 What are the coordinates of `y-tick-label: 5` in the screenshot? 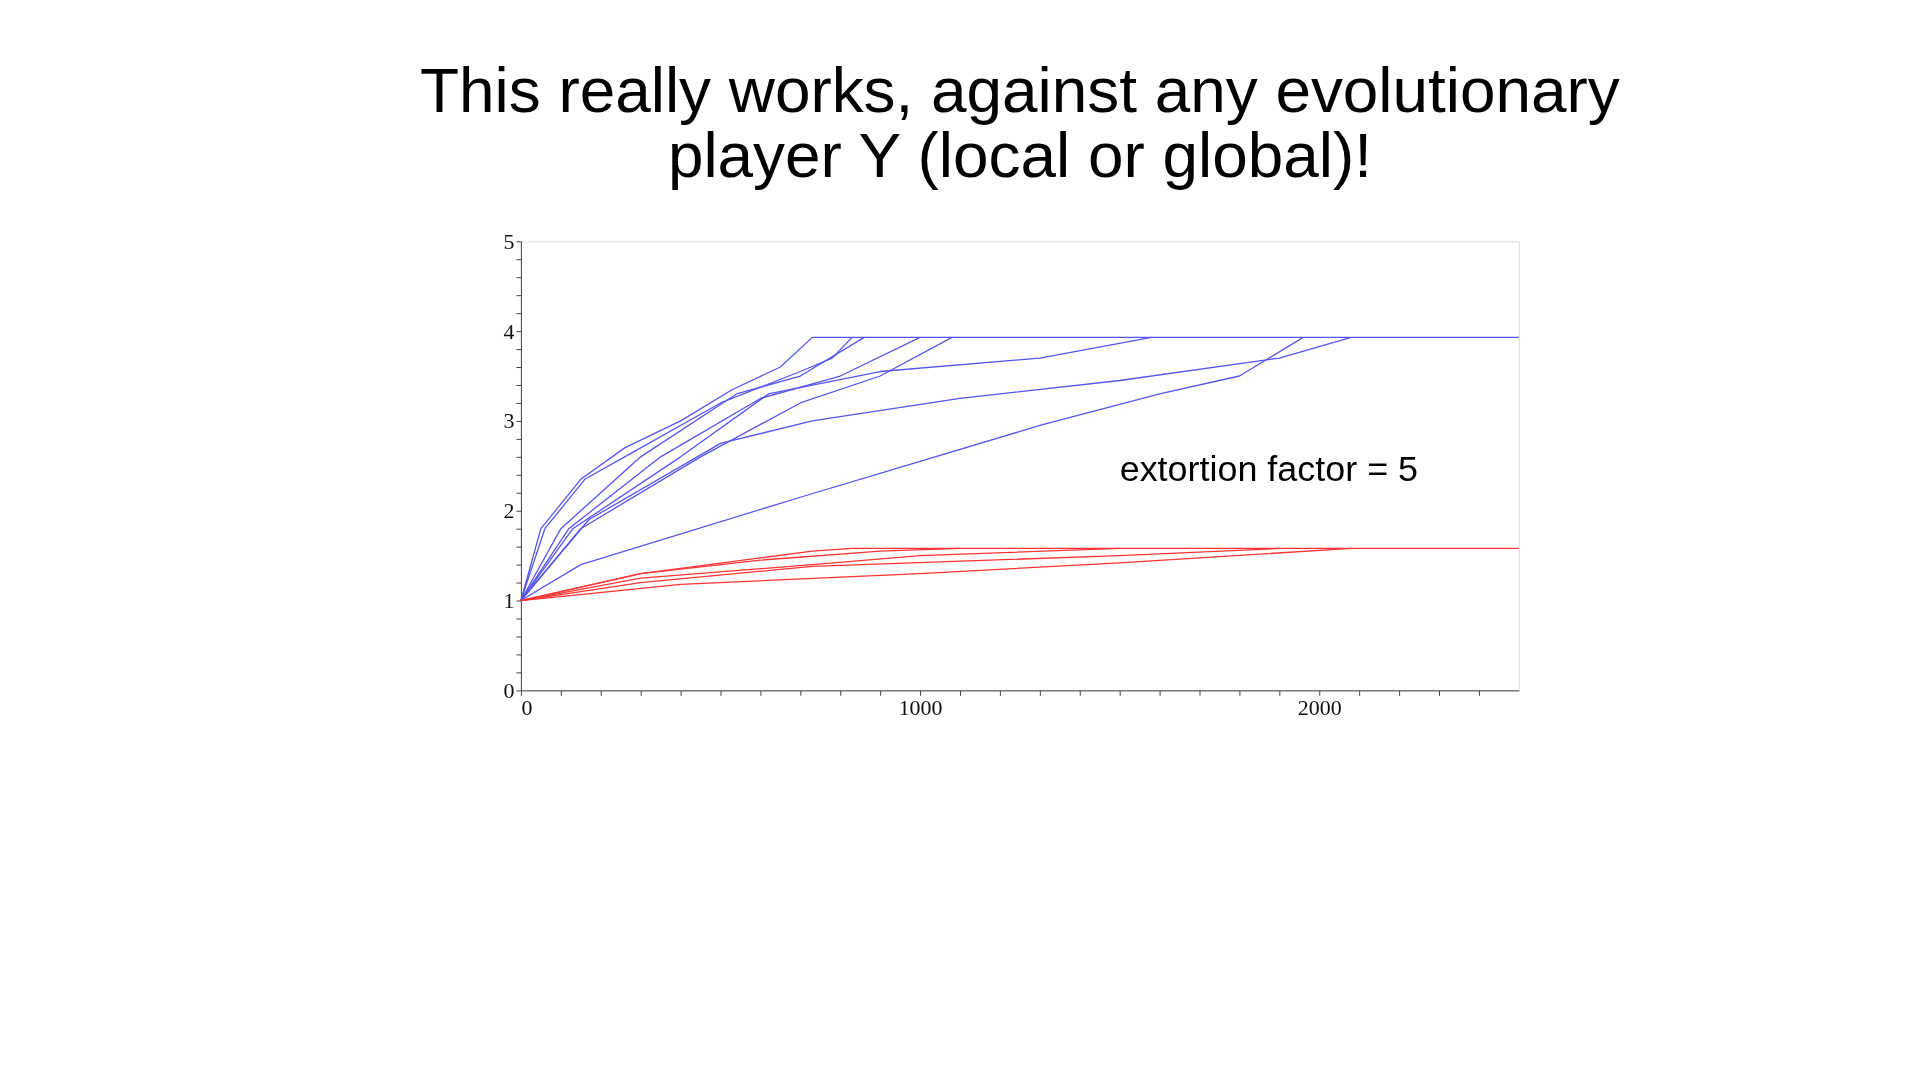 It's located at (509, 241).